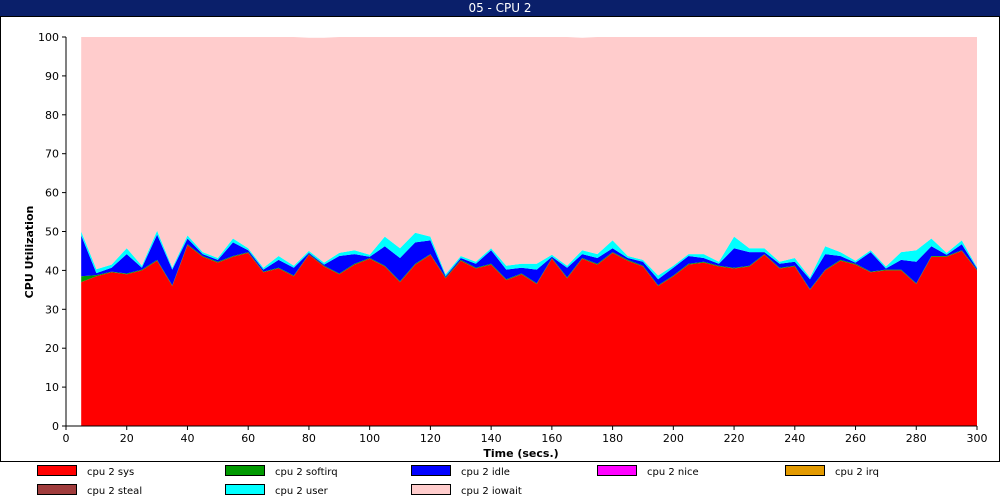 The image size is (1000, 504). I want to click on chart-title: 05 - CPU 2, so click(500, 8).